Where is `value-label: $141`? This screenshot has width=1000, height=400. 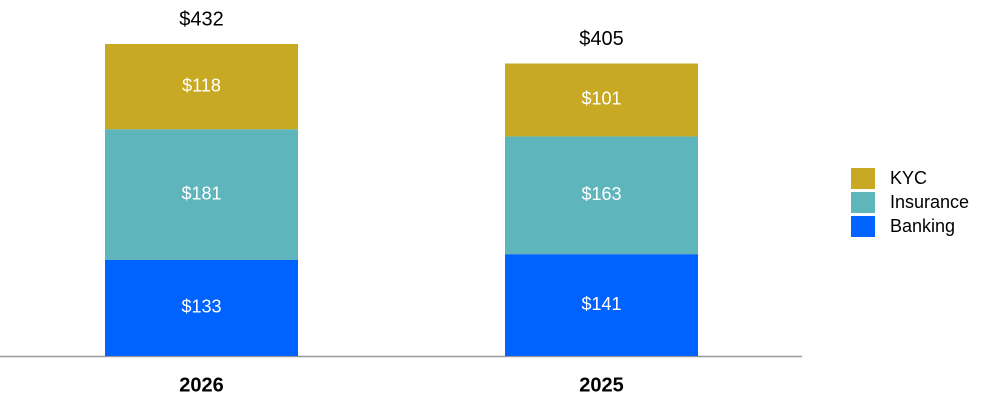
value-label: $141 is located at coordinates (601, 304).